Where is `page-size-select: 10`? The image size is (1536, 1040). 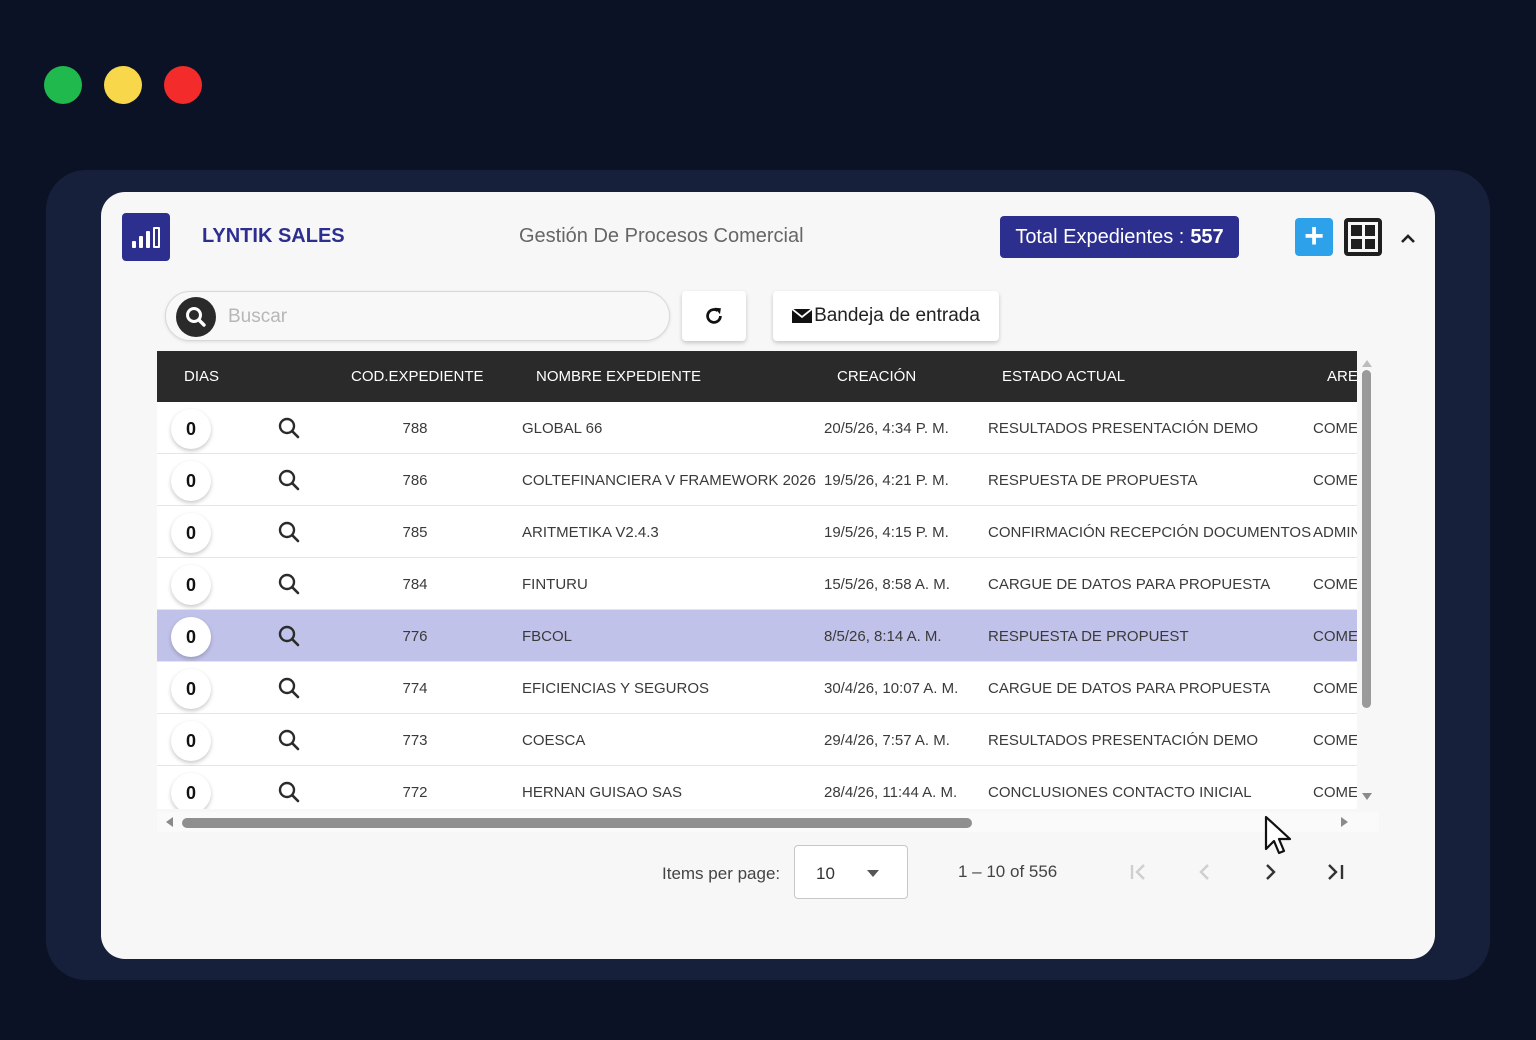
page-size-select: 10 is located at coordinates (851, 872).